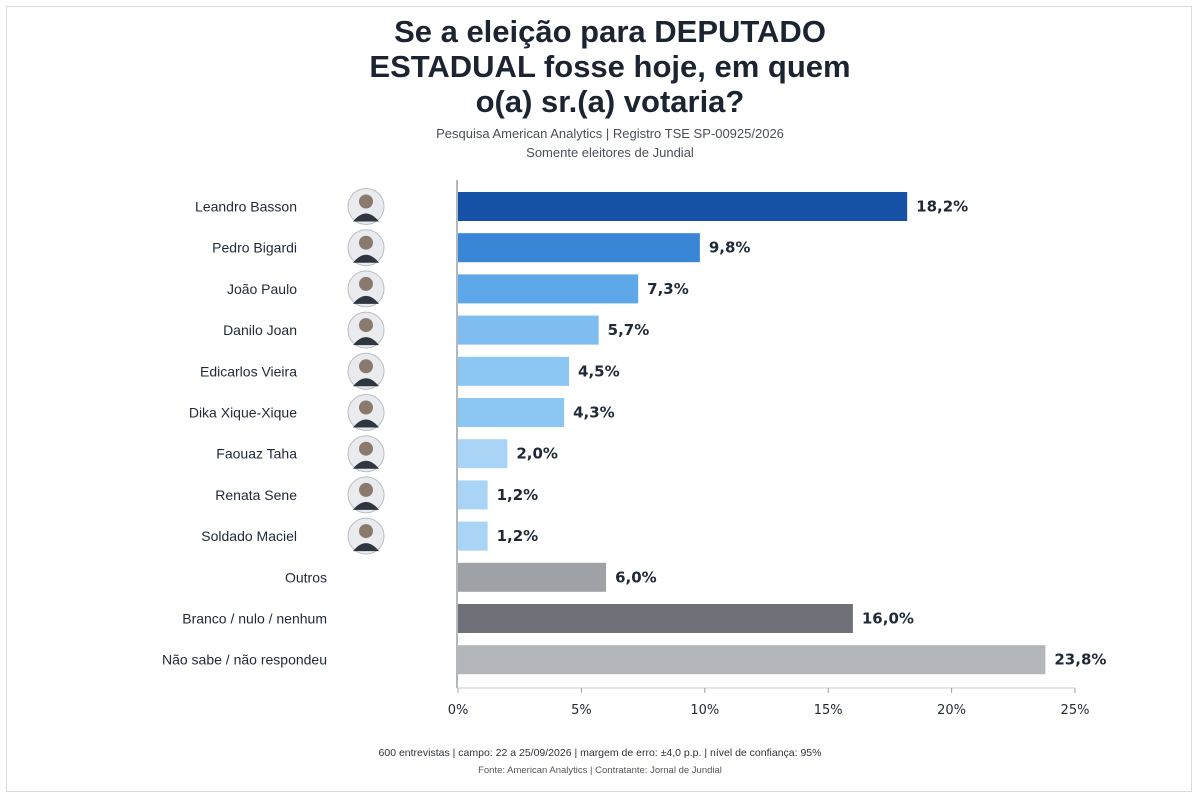  What do you see at coordinates (244, 660) in the screenshot?
I see `category-label: Não sabe / não respondeu` at bounding box center [244, 660].